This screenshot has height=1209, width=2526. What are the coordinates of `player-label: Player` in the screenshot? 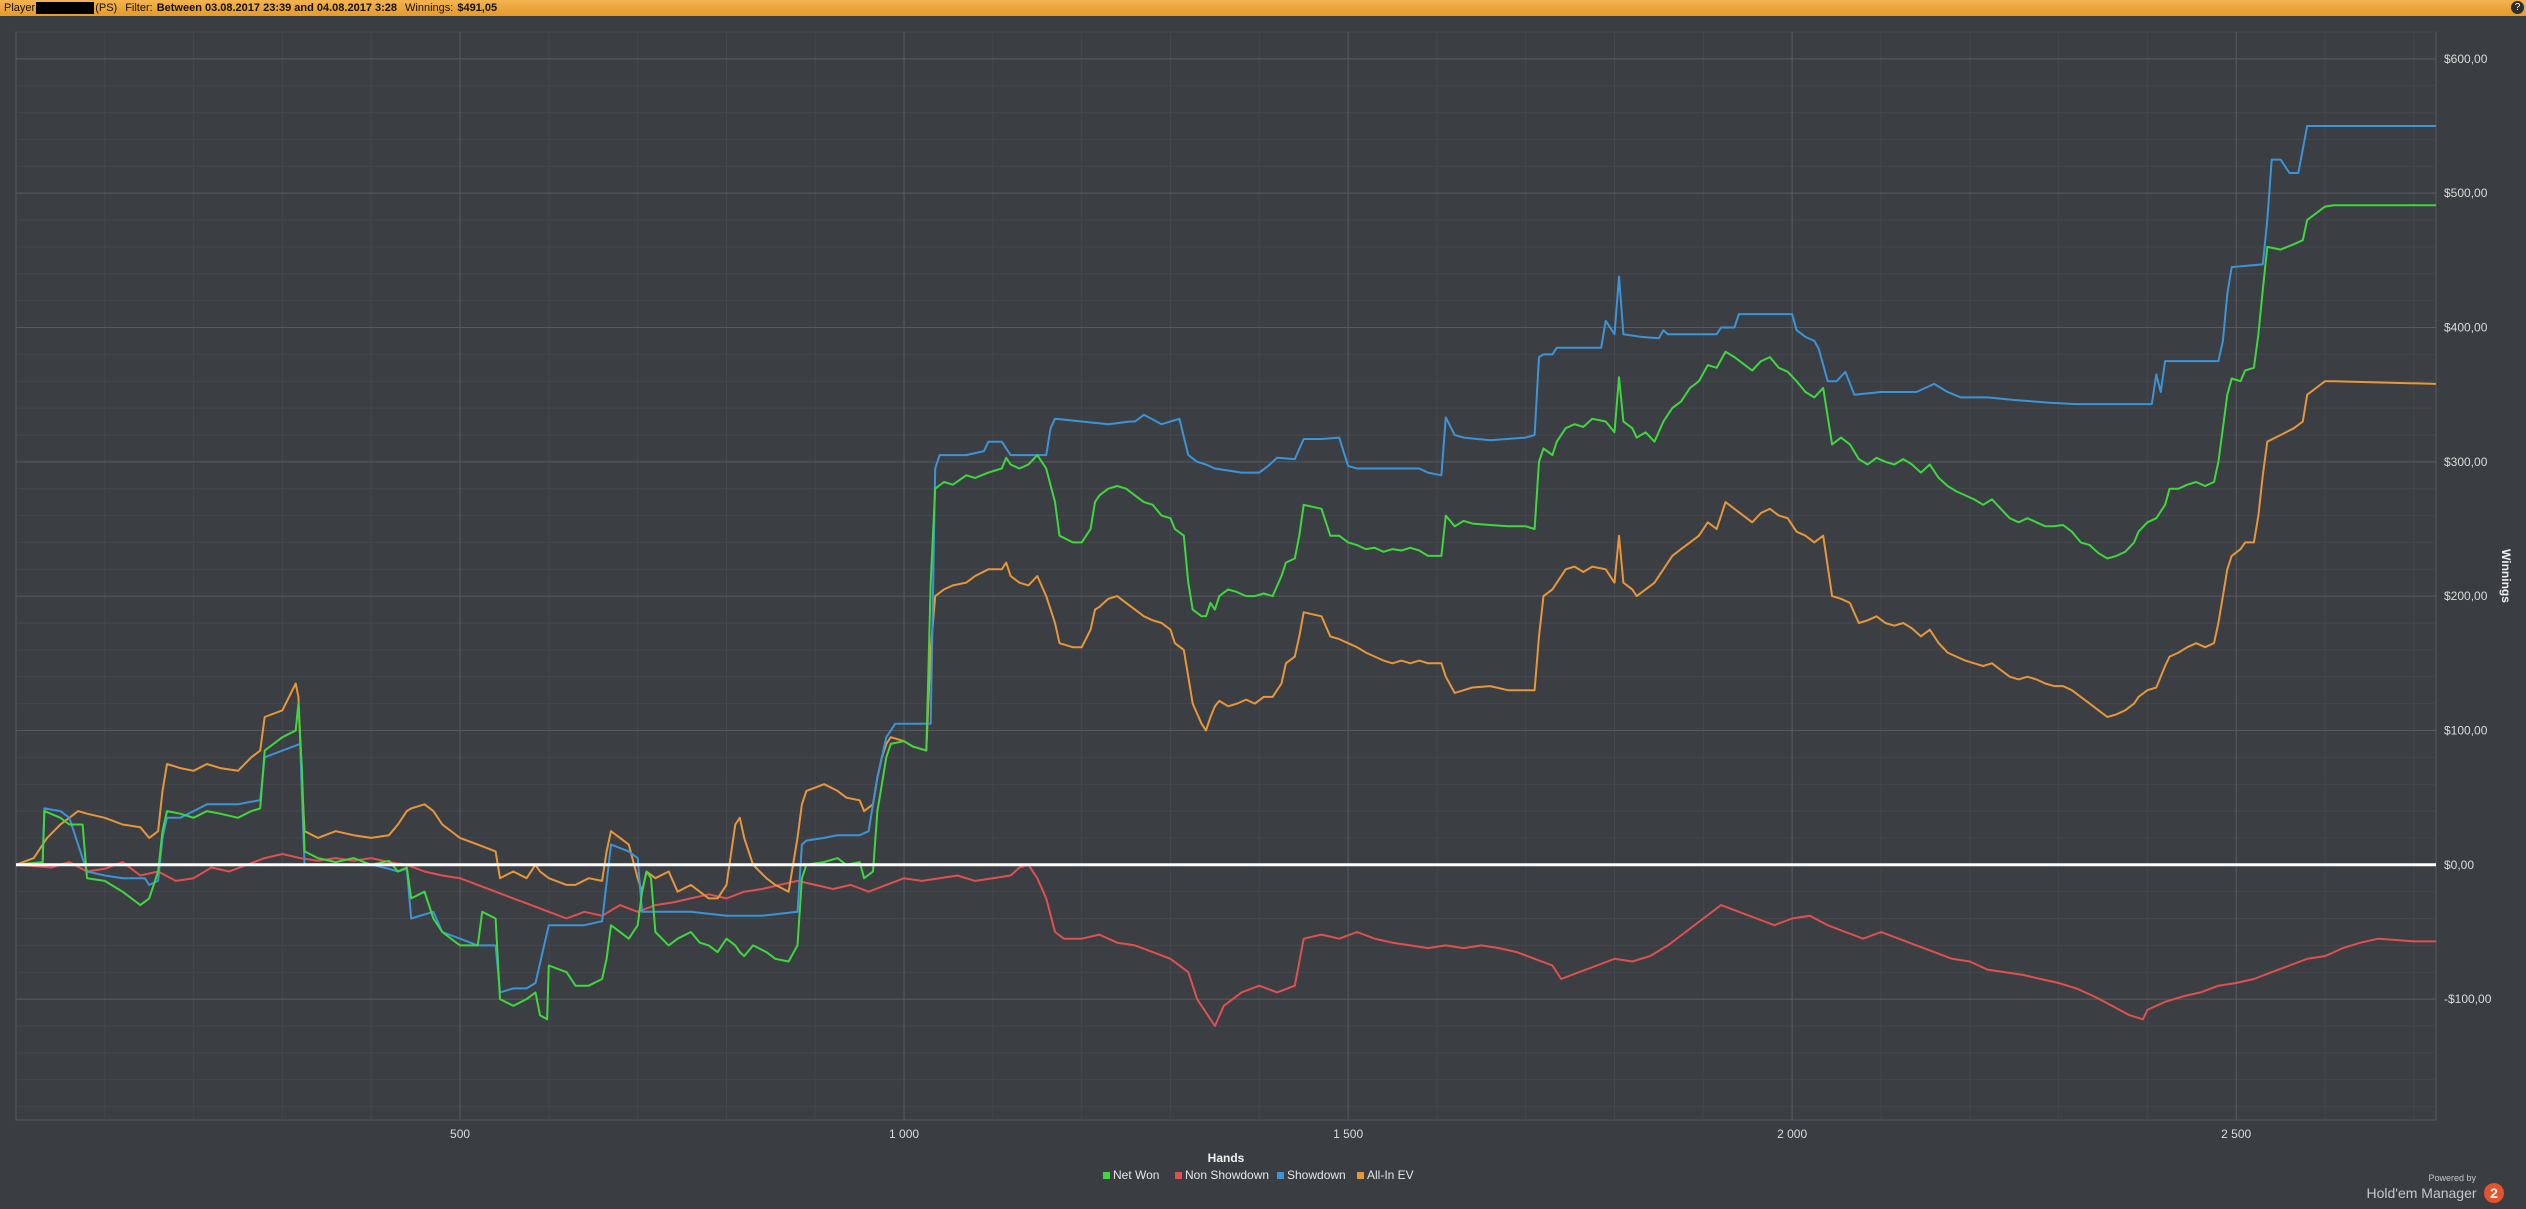 It's located at (20, 8).